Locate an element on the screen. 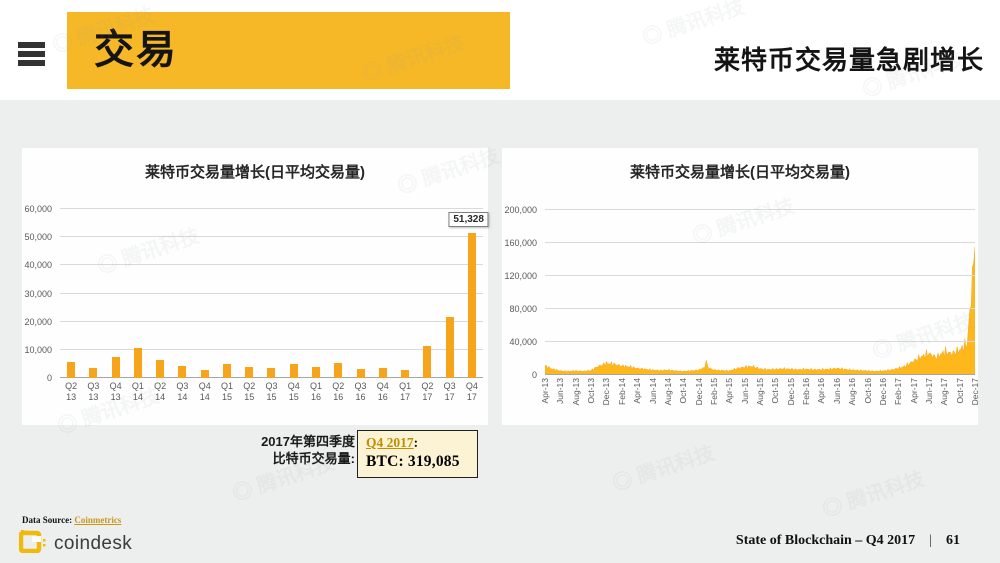  bar-chart-title: 莱特币交易量增长(日平均交易量) is located at coordinates (255, 172).